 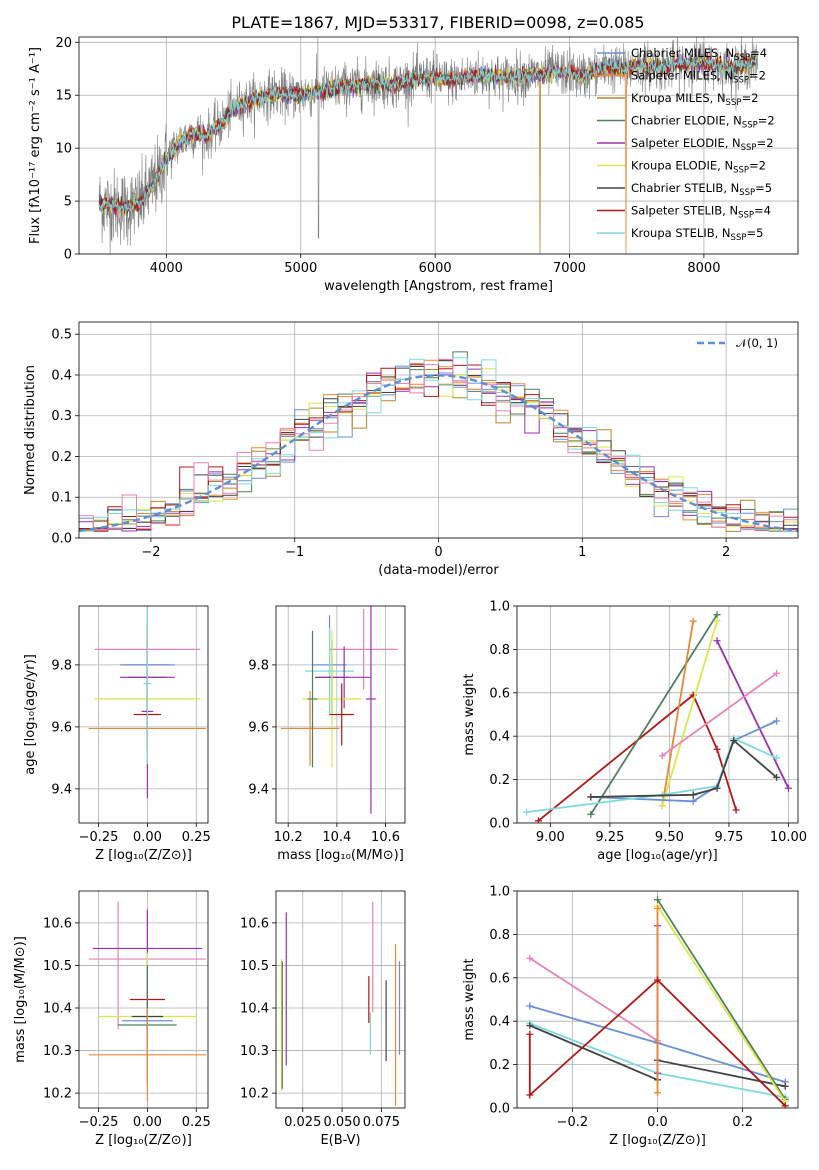 What do you see at coordinates (702, 144) in the screenshot?
I see `legend-label: Salpeter ELODIE, NSSP=2` at bounding box center [702, 144].